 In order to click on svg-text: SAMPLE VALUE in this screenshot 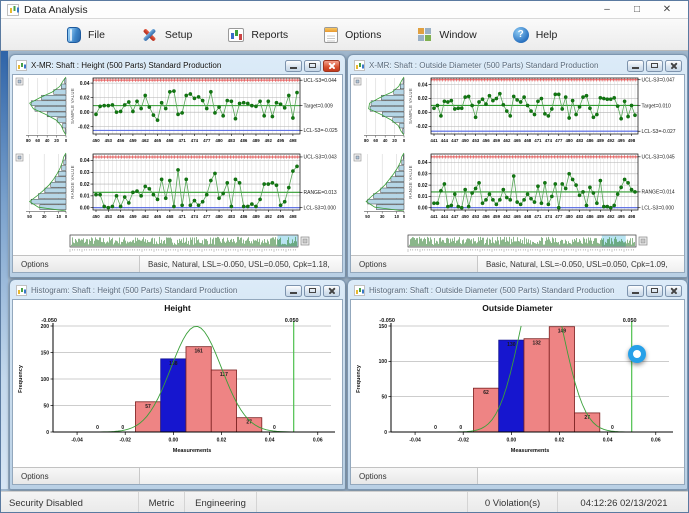, I will do `click(410, 106)`.